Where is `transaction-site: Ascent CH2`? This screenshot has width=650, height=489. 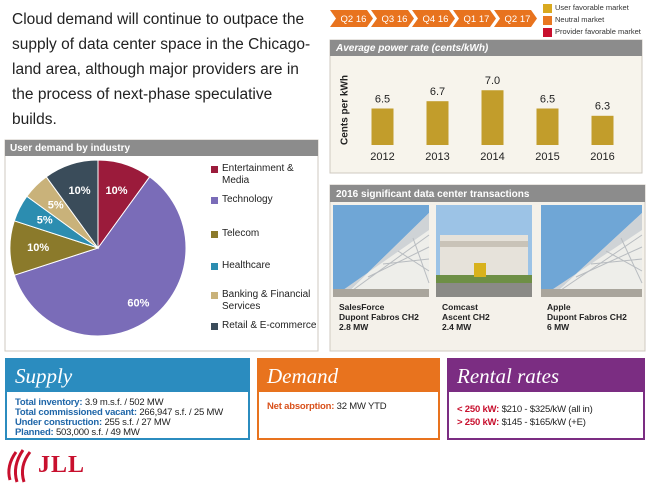
transaction-site: Ascent CH2 is located at coordinates (466, 317).